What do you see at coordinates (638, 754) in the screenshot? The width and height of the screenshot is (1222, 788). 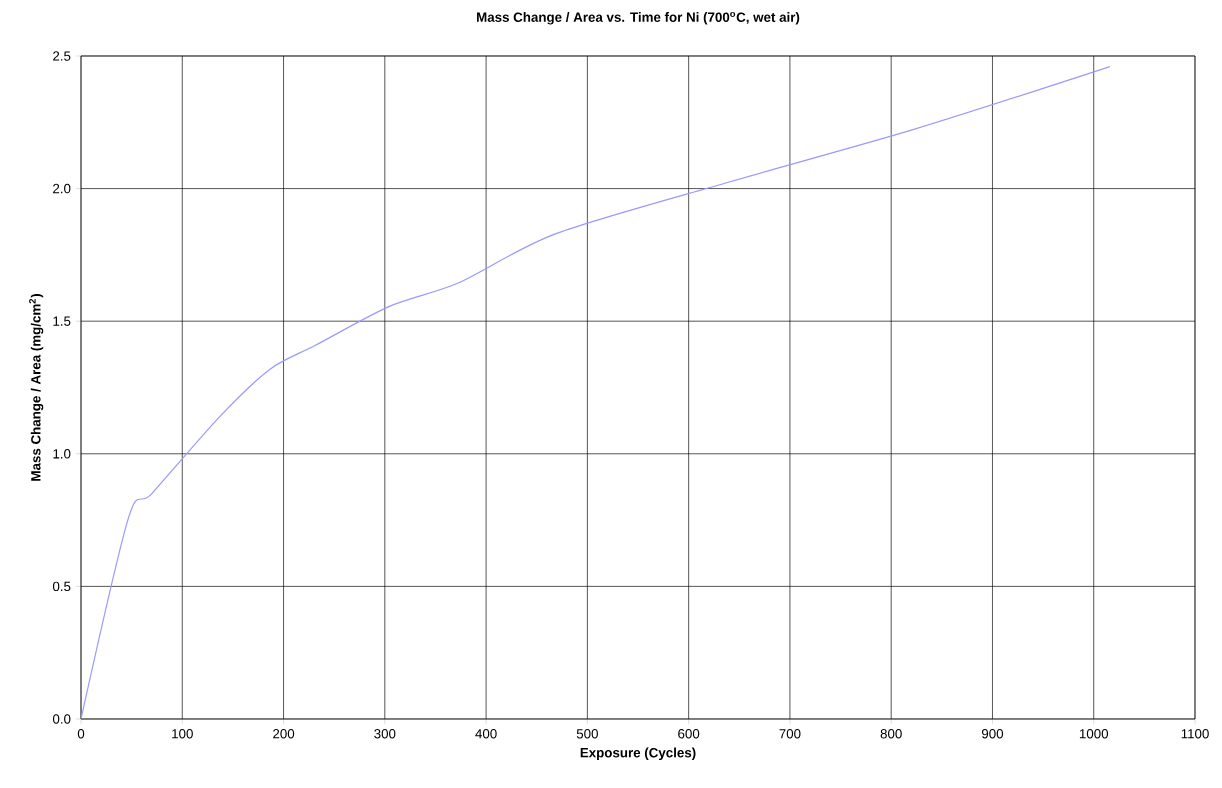 I see `x-axis-title: Exposure (Cycles)` at bounding box center [638, 754].